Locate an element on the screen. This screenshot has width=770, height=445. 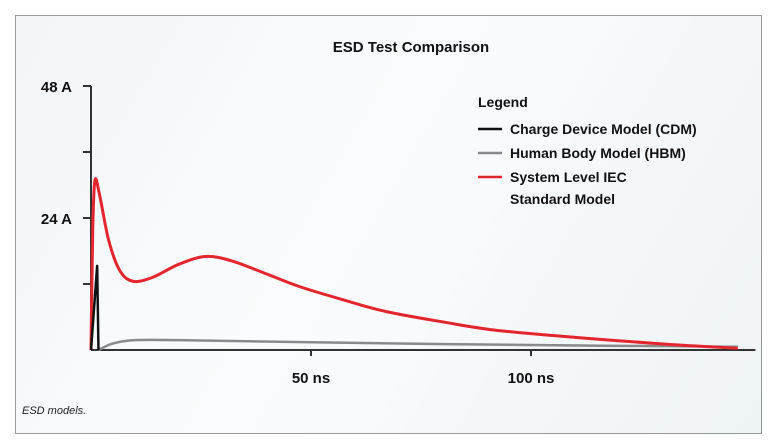
x-tick-label: 50 ns is located at coordinates (311, 378).